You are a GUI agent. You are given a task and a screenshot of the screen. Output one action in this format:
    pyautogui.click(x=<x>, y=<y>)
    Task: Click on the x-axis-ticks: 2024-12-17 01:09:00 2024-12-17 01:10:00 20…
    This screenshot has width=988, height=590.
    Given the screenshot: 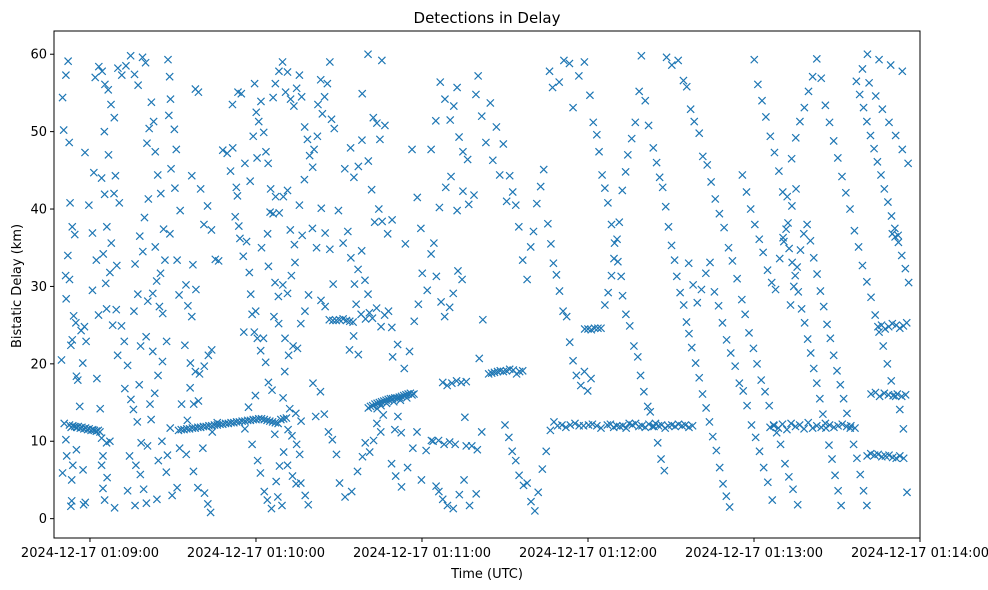 What is the action you would take?
    pyautogui.click(x=504, y=549)
    